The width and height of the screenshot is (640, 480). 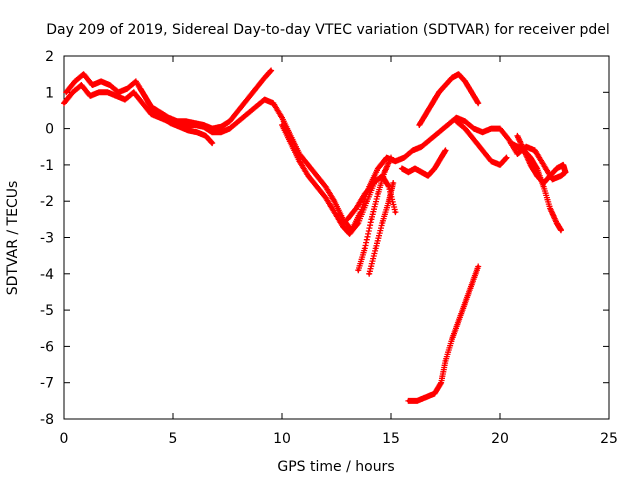 What do you see at coordinates (64, 439) in the screenshot?
I see `x-tick-label: 0` at bounding box center [64, 439].